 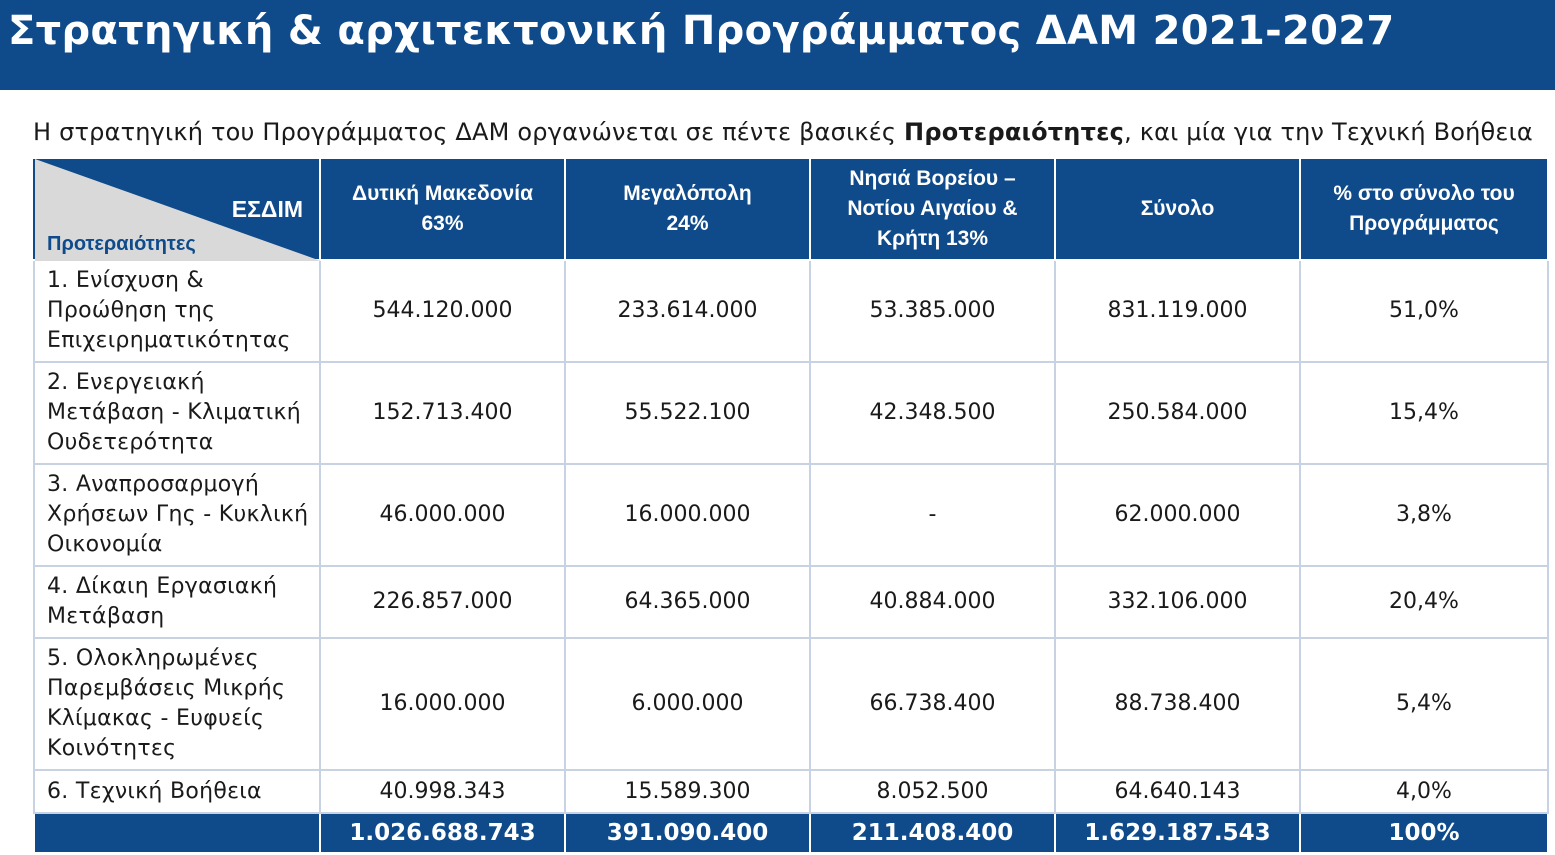 I want to click on col-header: Σύνολο, so click(x=1177, y=209).